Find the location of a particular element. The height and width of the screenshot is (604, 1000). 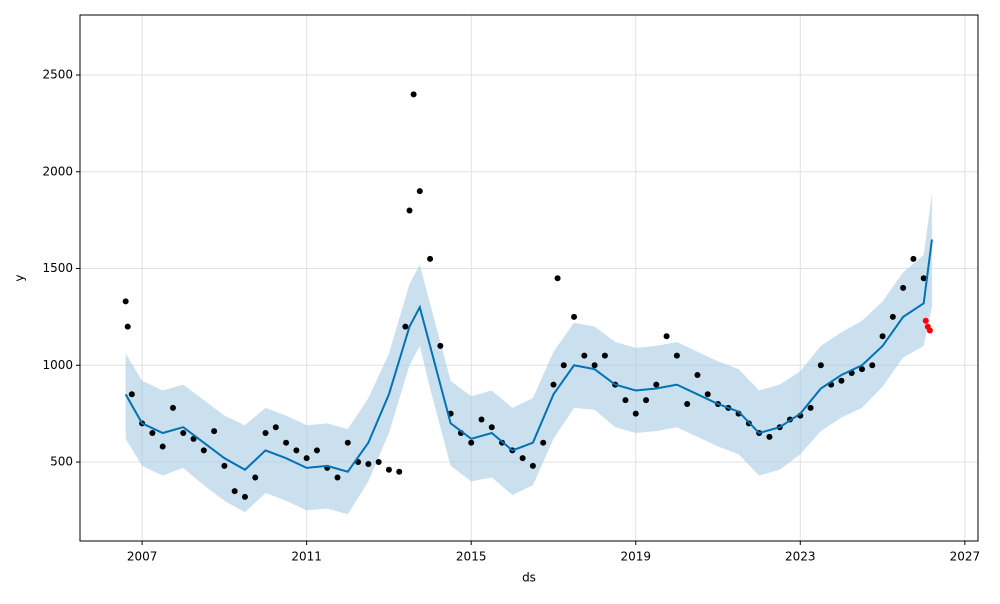

y-axis-label: y is located at coordinates (20, 277).